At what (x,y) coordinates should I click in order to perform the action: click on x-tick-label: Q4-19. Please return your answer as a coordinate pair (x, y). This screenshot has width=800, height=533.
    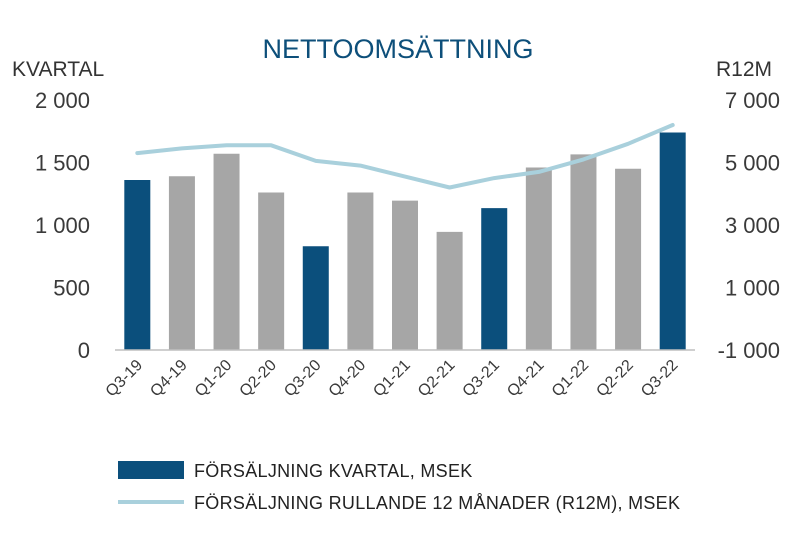
    Looking at the image, I should click on (169, 379).